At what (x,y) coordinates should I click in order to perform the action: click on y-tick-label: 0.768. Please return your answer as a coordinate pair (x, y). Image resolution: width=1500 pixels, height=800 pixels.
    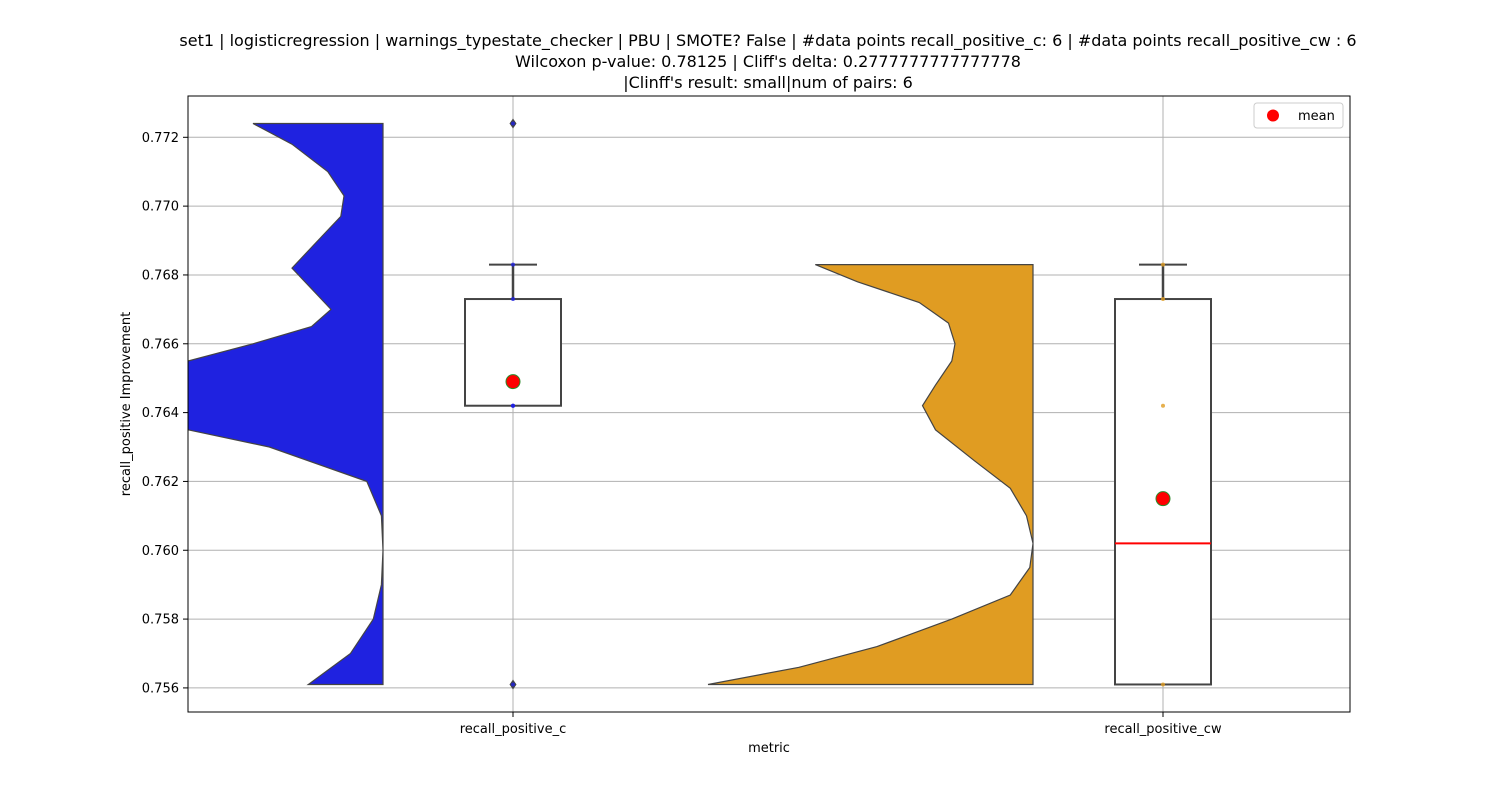
    Looking at the image, I should click on (160, 275).